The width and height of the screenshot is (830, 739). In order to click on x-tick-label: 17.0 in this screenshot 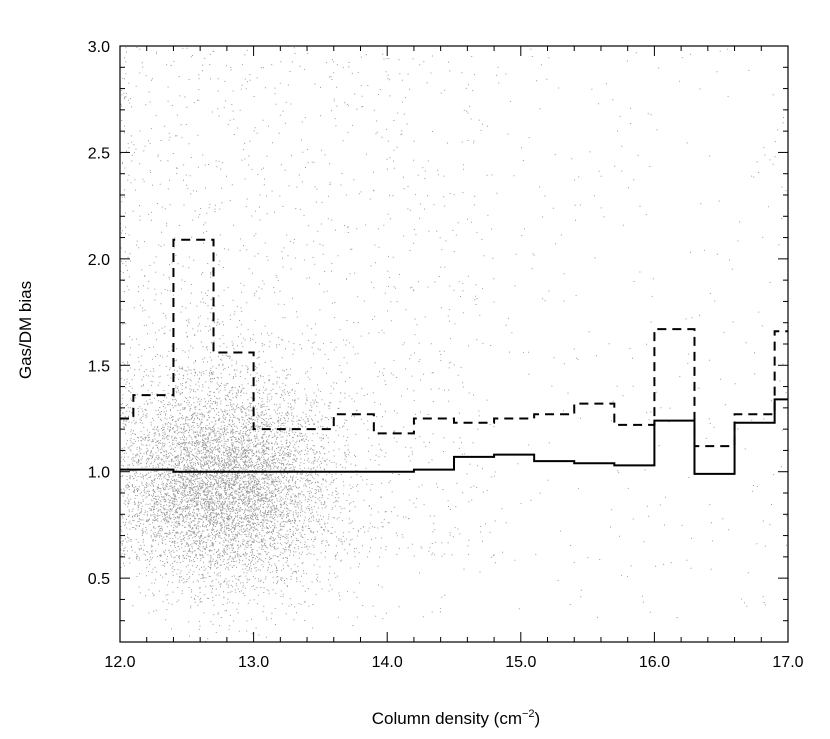, I will do `click(787, 662)`.